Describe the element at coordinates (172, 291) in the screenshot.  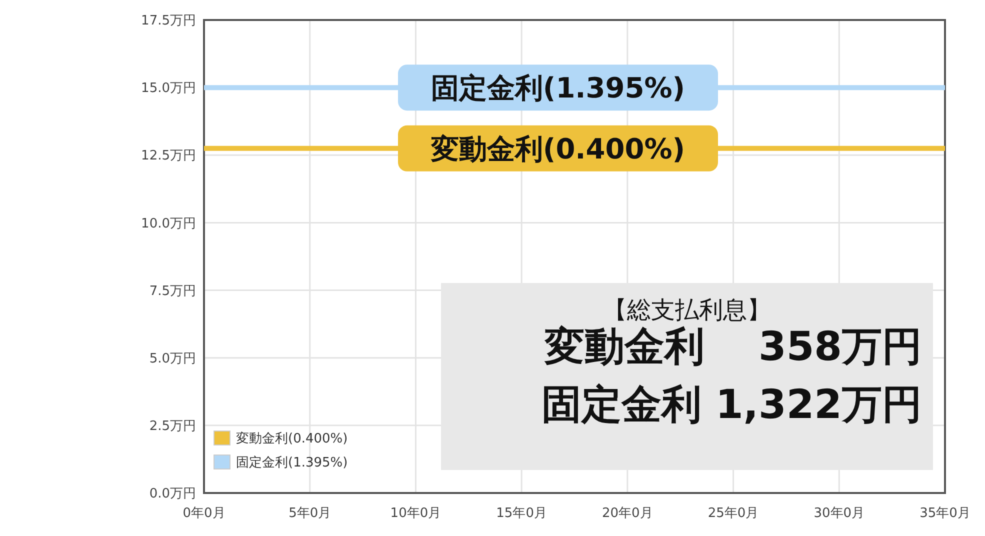
I see `y-tick-label: 7.5万円` at that location.